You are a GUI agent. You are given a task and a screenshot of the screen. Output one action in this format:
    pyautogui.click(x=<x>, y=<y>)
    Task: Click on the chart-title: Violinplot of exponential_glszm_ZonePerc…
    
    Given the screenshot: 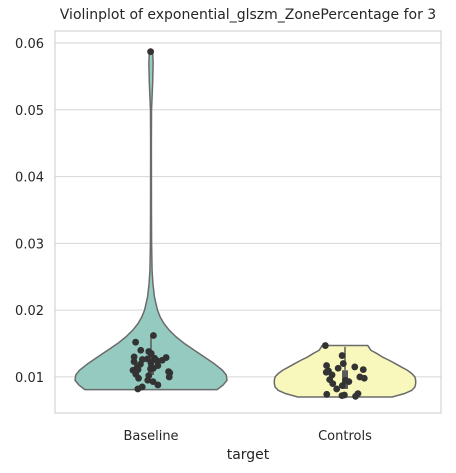 What is the action you would take?
    pyautogui.click(x=248, y=15)
    